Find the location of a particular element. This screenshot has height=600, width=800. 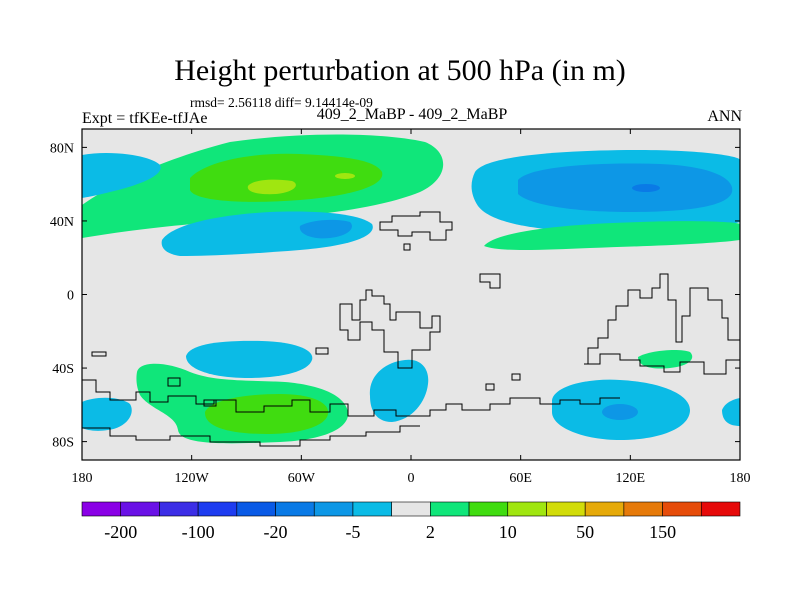

contour-negative-northeast-peak is located at coordinates (646, 188).